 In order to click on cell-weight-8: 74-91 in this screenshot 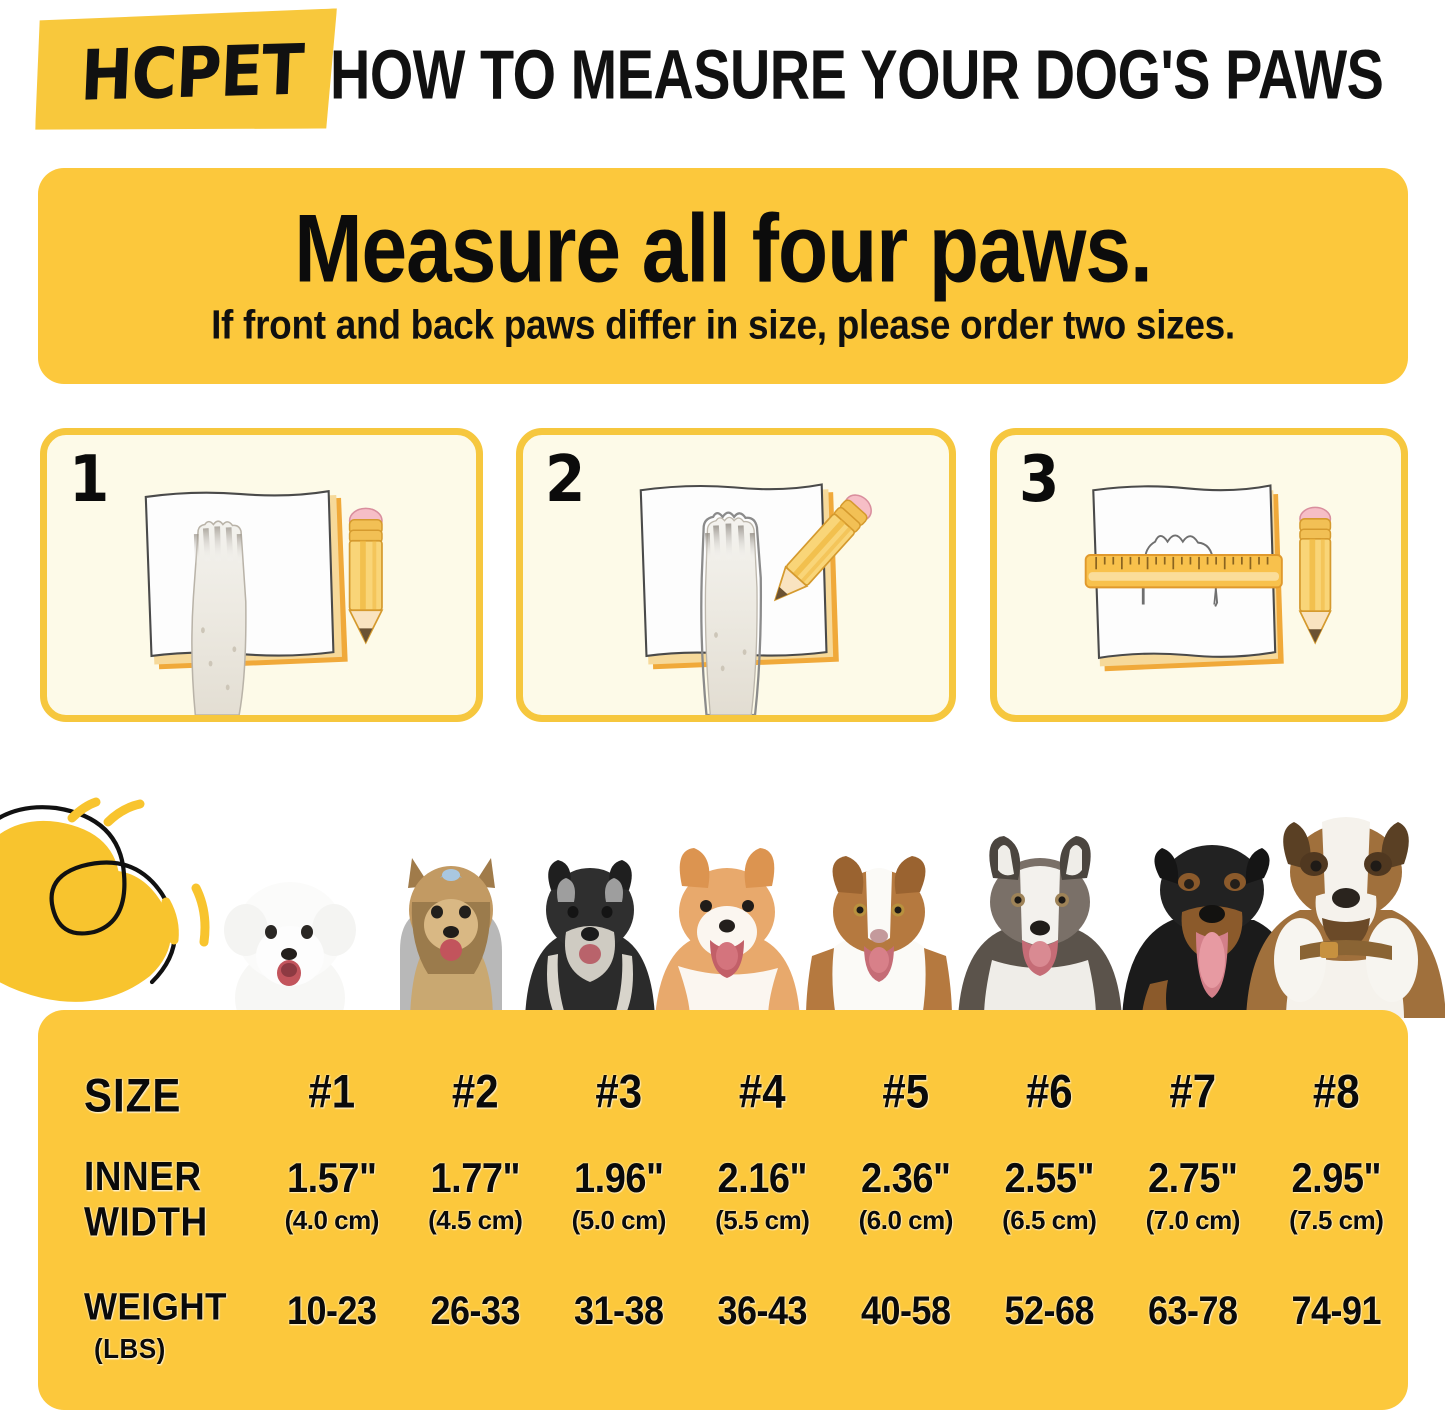, I will do `click(1336, 1310)`.